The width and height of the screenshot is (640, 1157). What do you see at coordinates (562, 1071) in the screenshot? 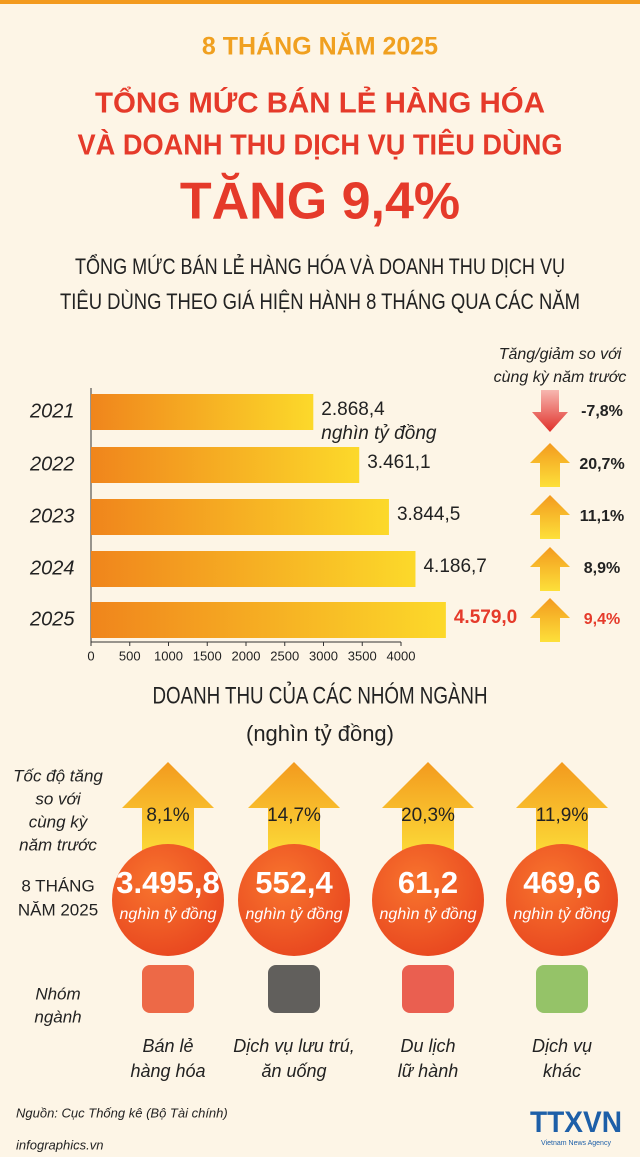
I see `sector-name: khác` at bounding box center [562, 1071].